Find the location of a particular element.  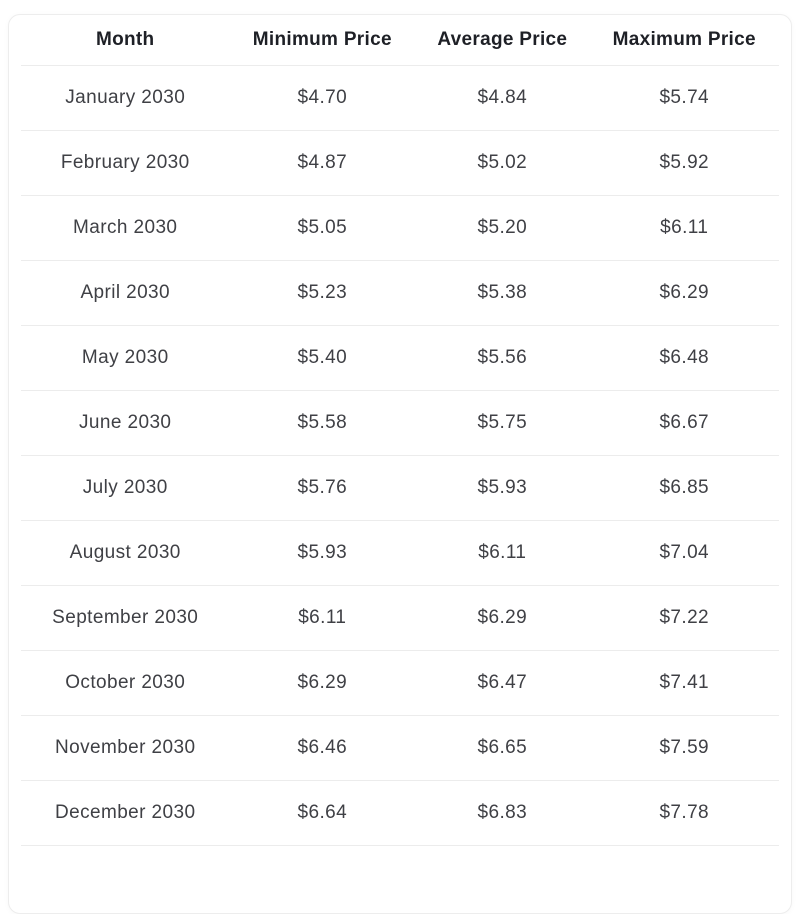

price-cell: $5.20 is located at coordinates (502, 228).